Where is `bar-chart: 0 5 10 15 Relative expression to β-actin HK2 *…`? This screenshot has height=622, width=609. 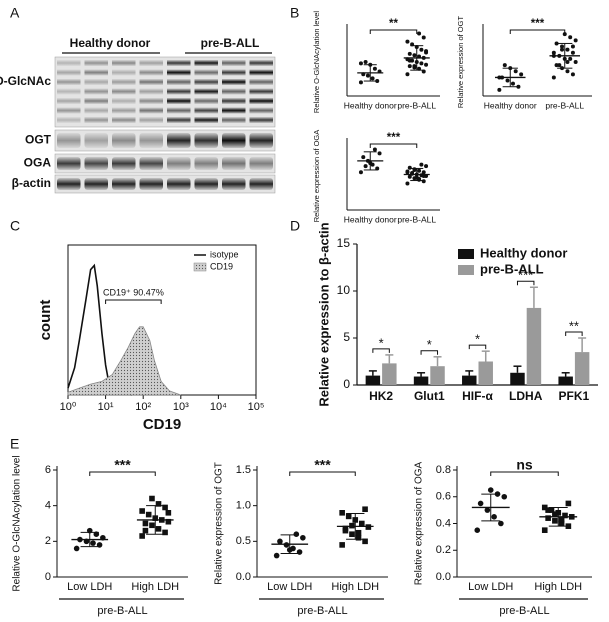
bar-chart: 0 5 10 15 Relative expression to β-actin HK2 *… is located at coordinates (457, 314).